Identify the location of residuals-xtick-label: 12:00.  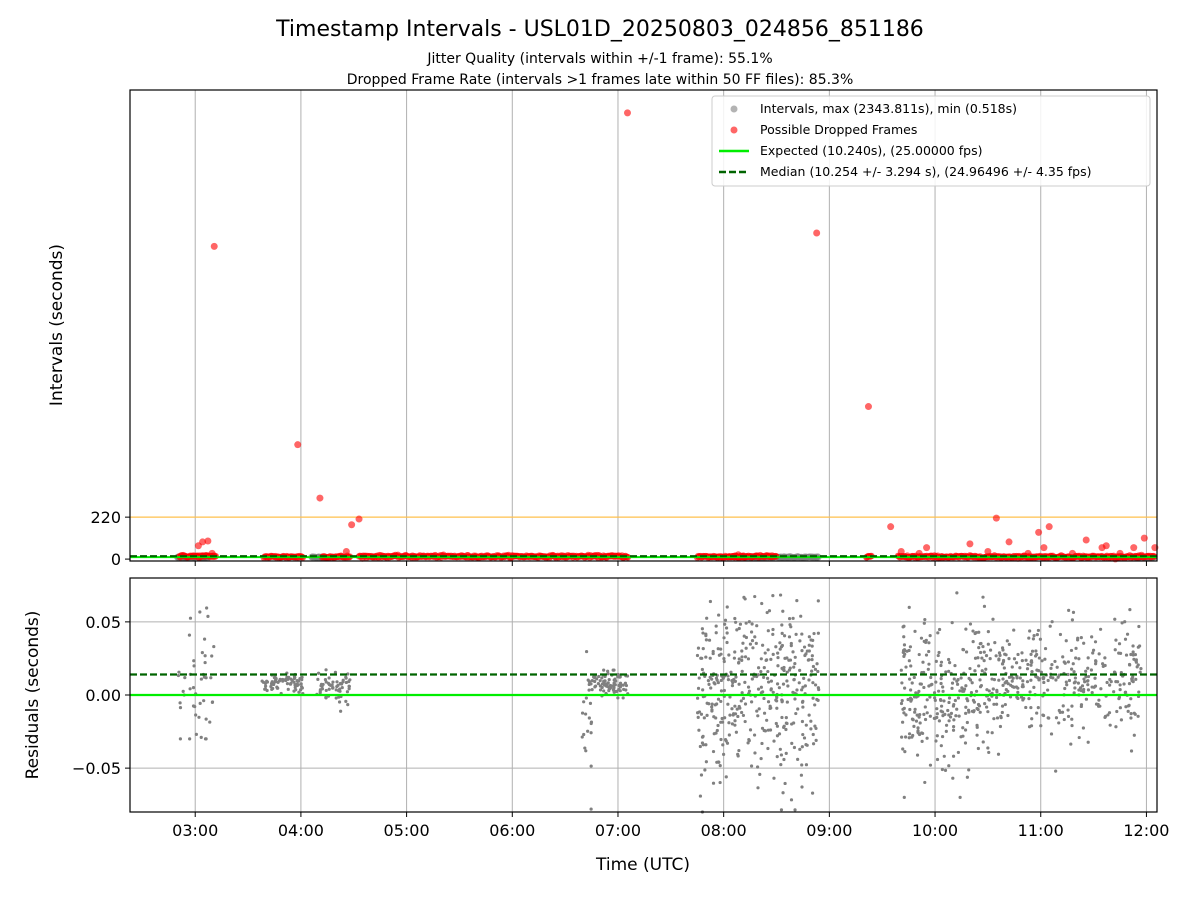
(1146, 830).